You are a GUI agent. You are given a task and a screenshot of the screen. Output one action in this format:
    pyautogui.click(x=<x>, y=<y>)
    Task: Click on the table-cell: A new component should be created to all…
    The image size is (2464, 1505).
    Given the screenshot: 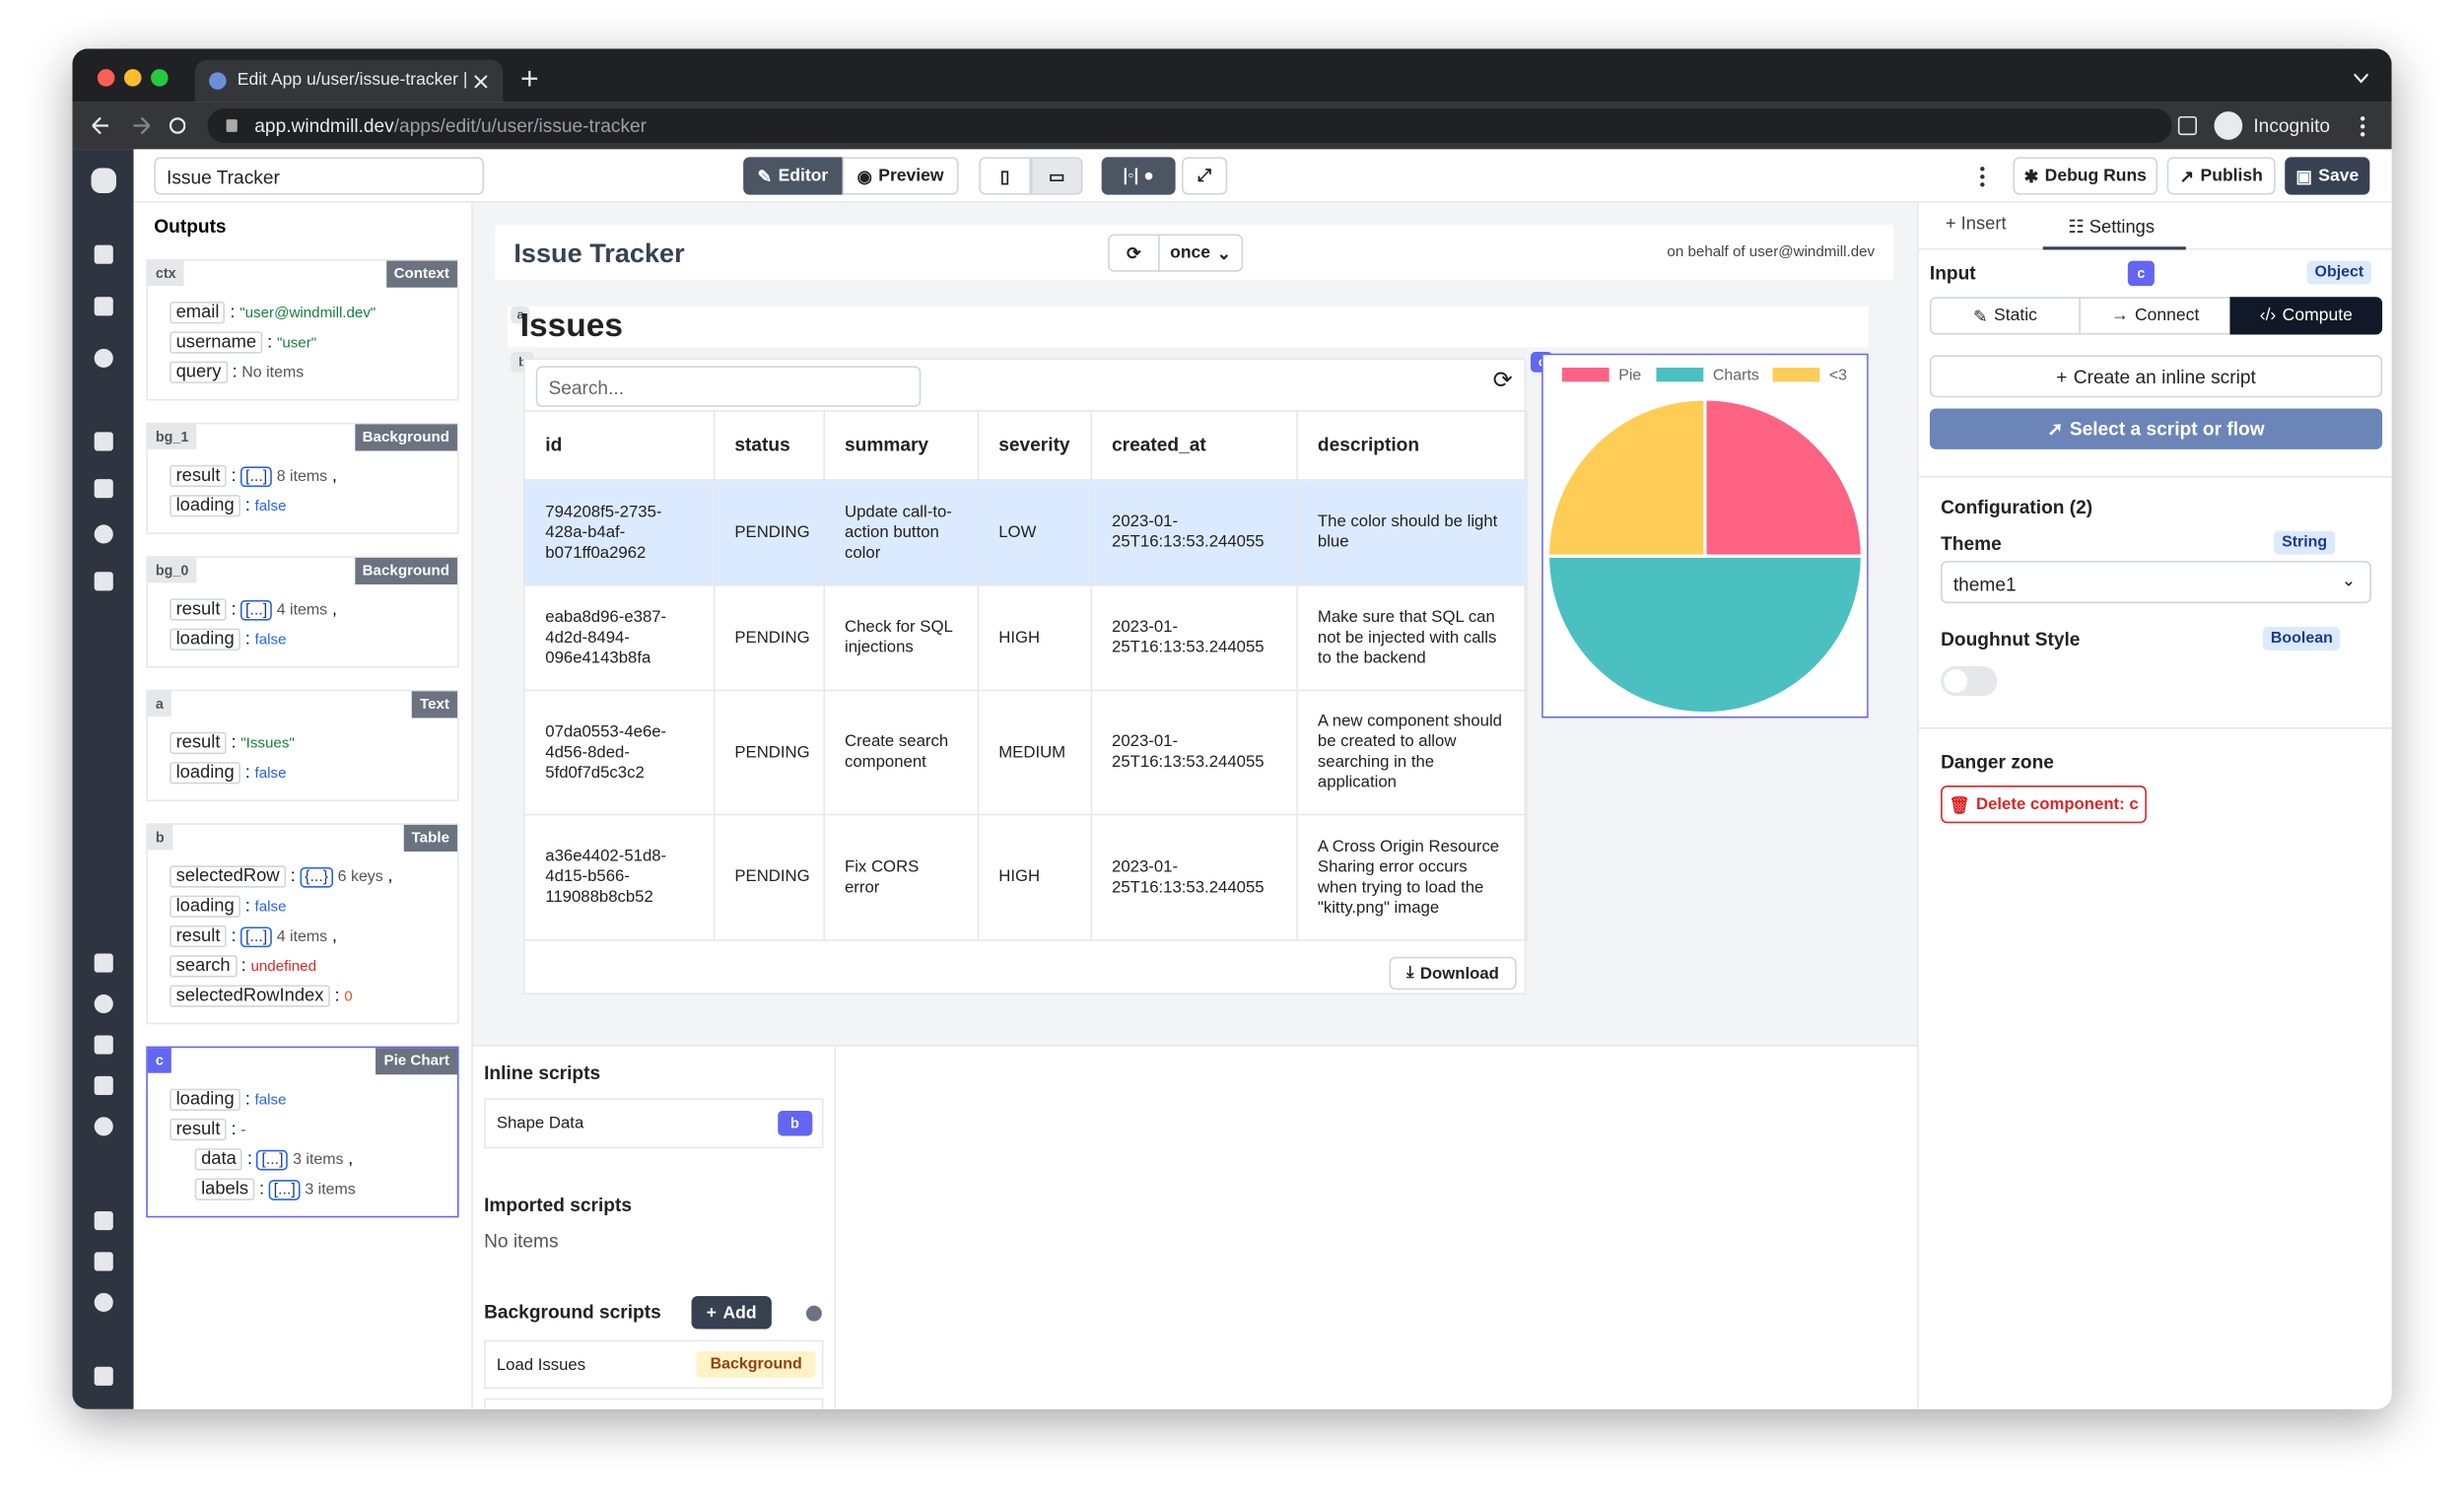 What is the action you would take?
    pyautogui.click(x=1411, y=753)
    